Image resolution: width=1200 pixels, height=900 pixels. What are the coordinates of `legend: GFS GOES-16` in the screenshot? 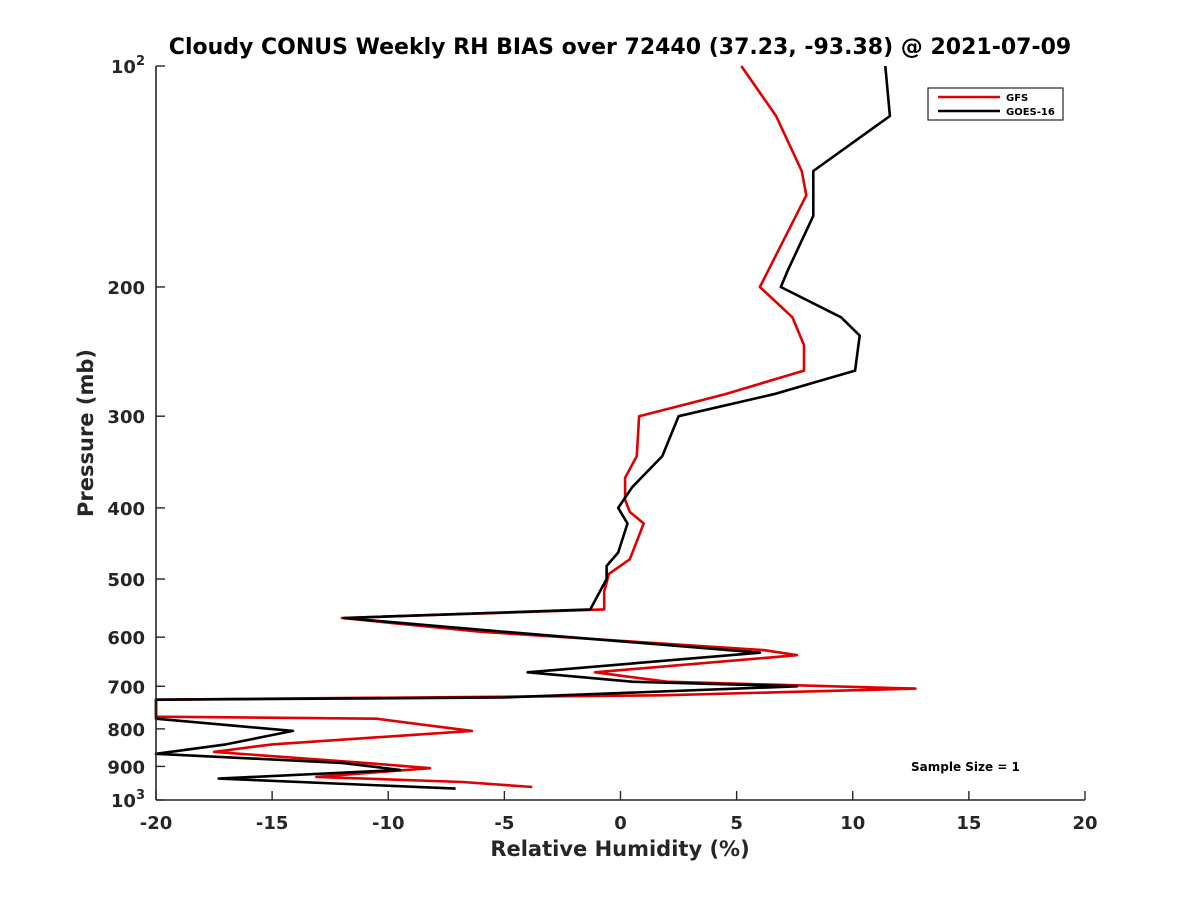 It's located at (995, 104).